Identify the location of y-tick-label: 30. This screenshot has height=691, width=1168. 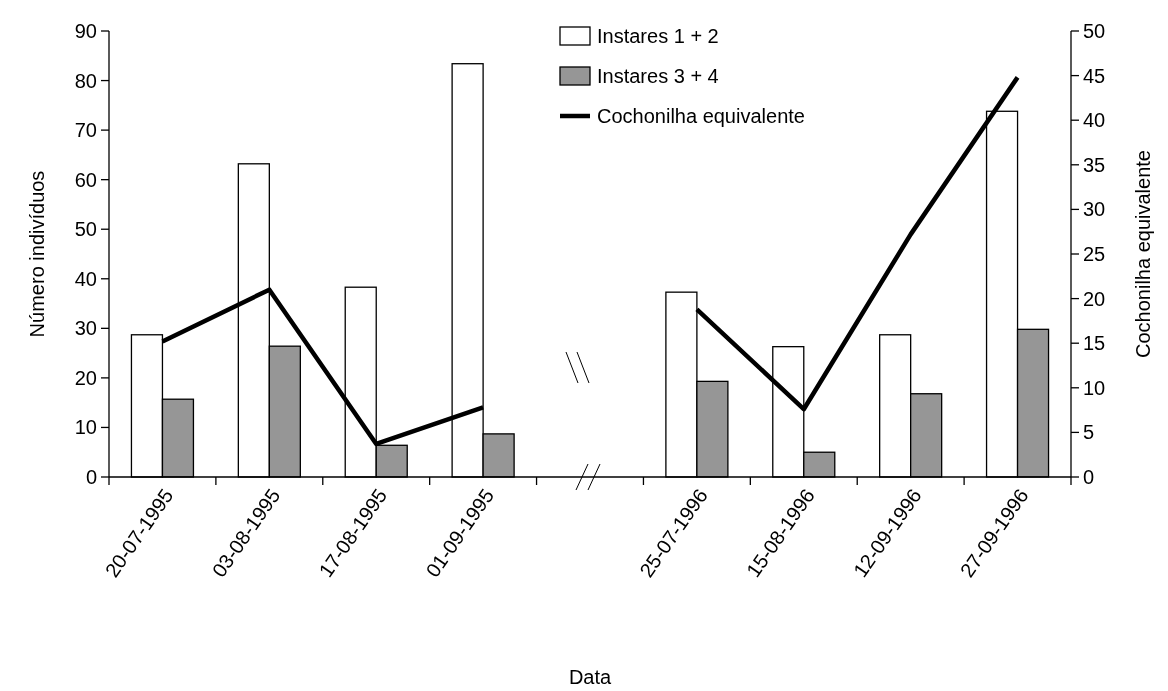
(85, 328).